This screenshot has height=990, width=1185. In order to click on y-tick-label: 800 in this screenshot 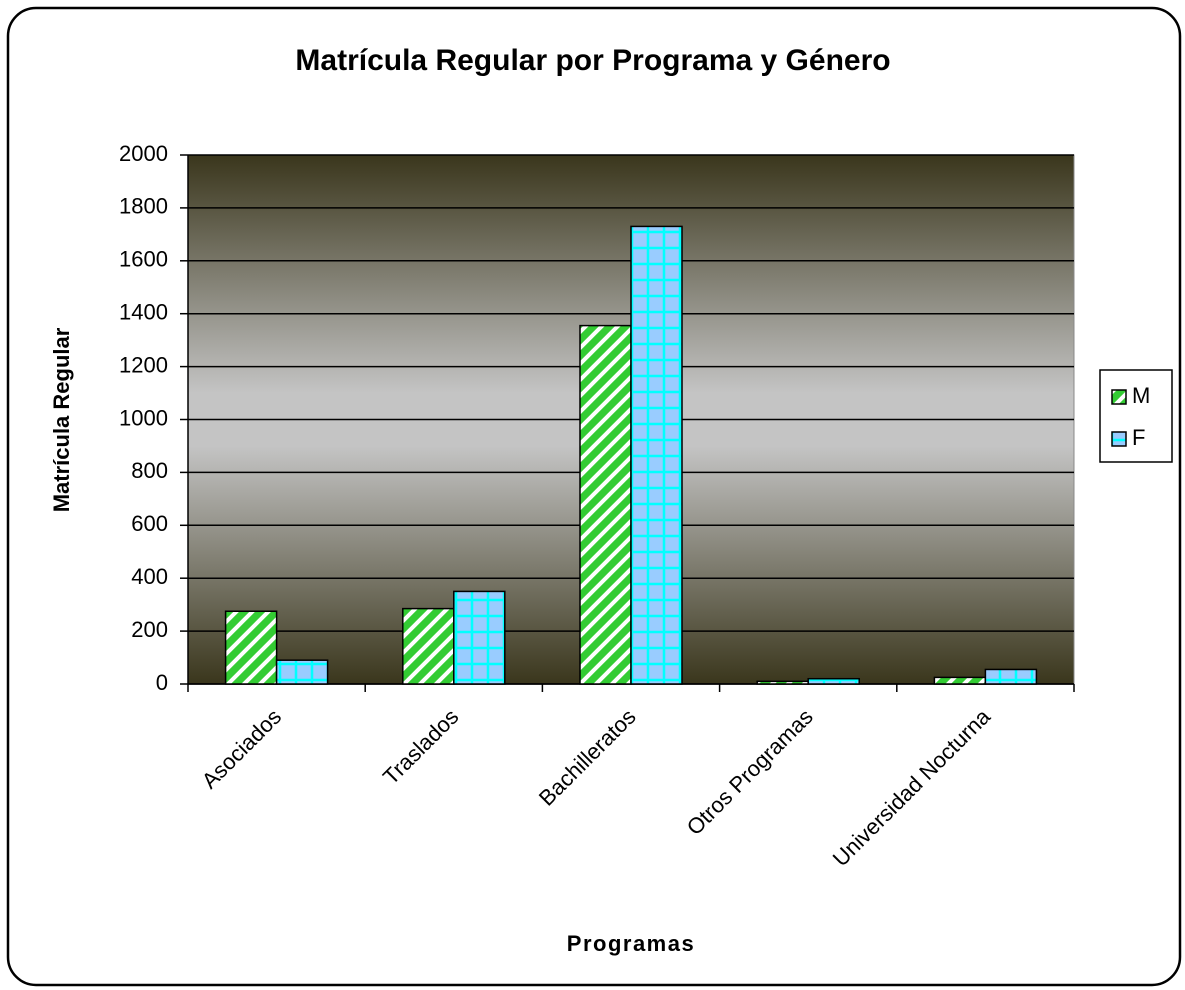, I will do `click(149, 470)`.